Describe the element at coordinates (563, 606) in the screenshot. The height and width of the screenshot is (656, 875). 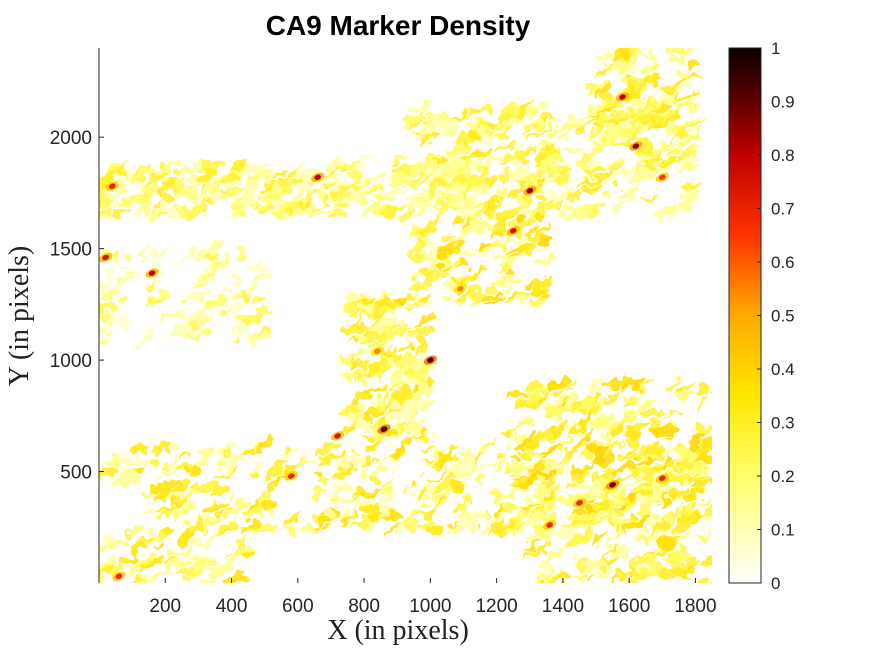
I see `x-tick-label: 1400` at that location.